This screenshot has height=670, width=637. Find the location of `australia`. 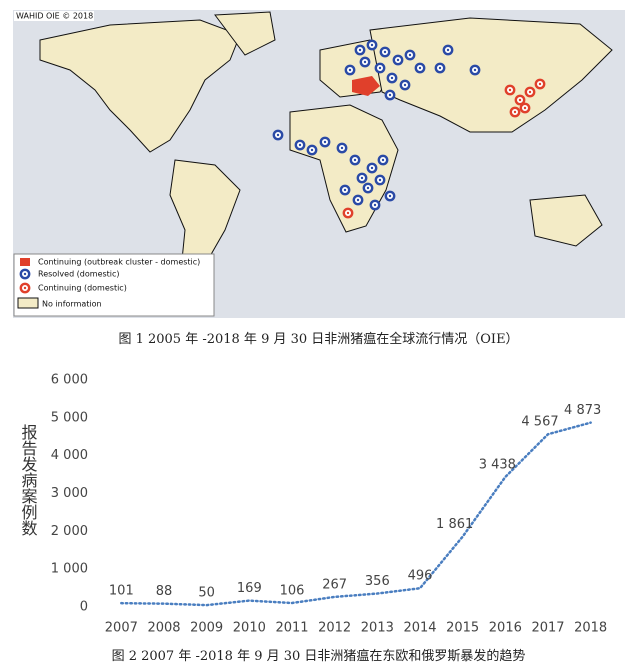

australia is located at coordinates (566, 220).